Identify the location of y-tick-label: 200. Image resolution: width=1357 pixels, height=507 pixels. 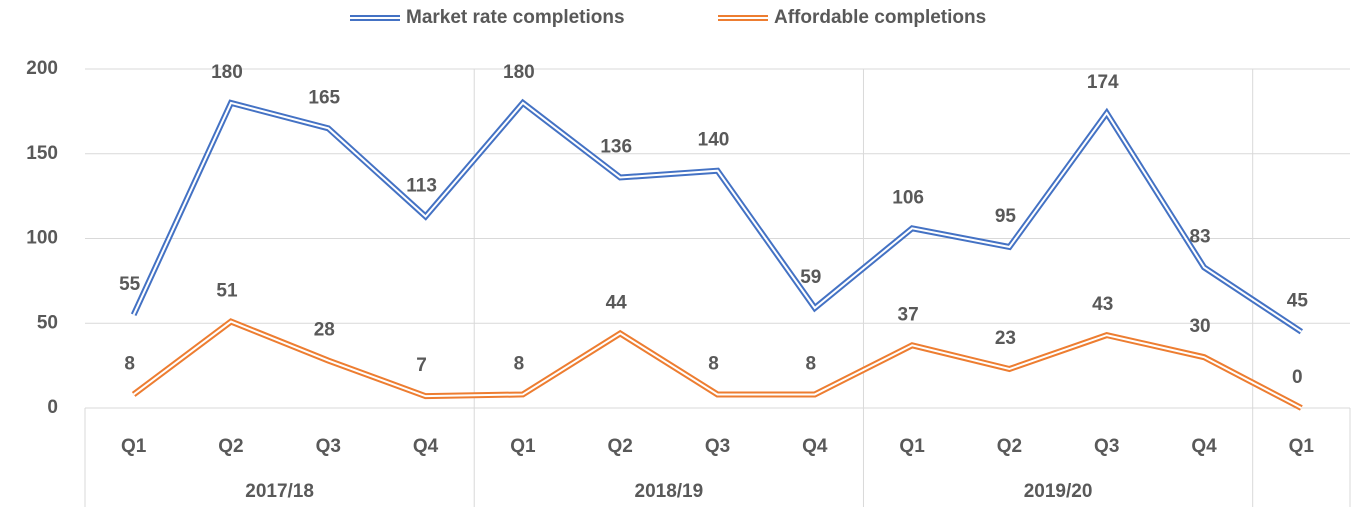
(42, 68).